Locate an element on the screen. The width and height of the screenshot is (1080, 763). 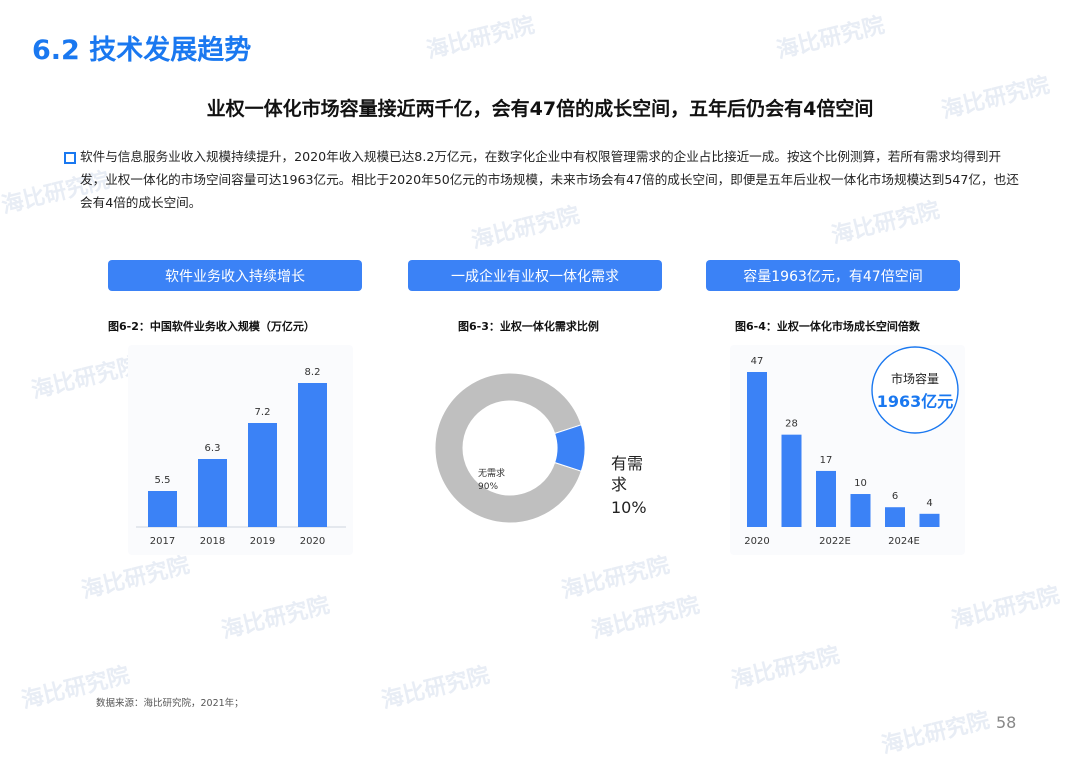
market-growth-bar-chart: 47 2020 28 17 2022E 10 6 2024E 4 市场容量 1963亿元 is located at coordinates (851, 446).